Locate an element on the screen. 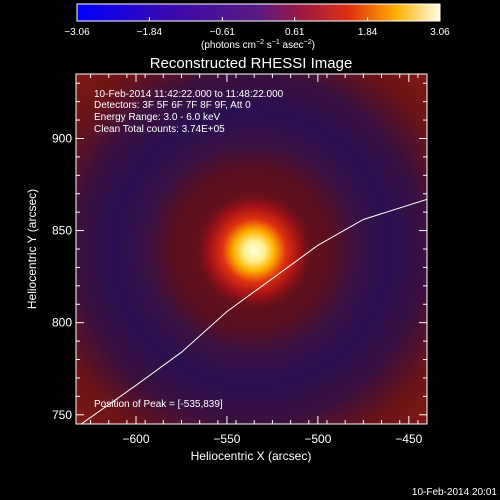 The image size is (500, 500). x-tick-label: −450 is located at coordinates (408, 439).